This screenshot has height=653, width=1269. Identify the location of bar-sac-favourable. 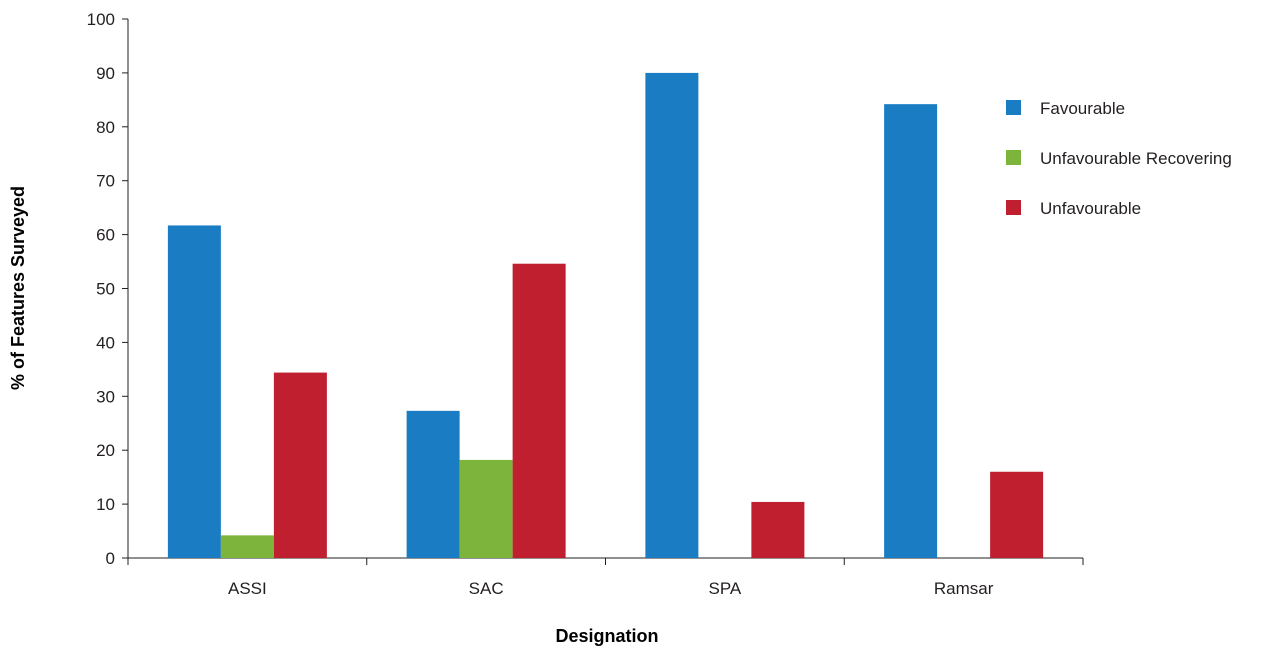
(433, 484).